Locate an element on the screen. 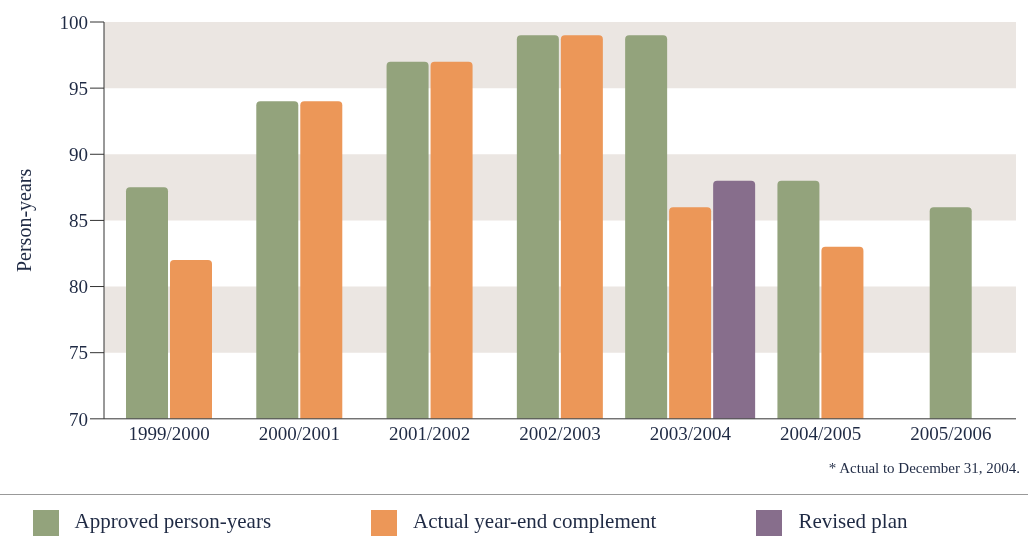 The image size is (1028, 544). y-tick-label: 100 is located at coordinates (73, 22).